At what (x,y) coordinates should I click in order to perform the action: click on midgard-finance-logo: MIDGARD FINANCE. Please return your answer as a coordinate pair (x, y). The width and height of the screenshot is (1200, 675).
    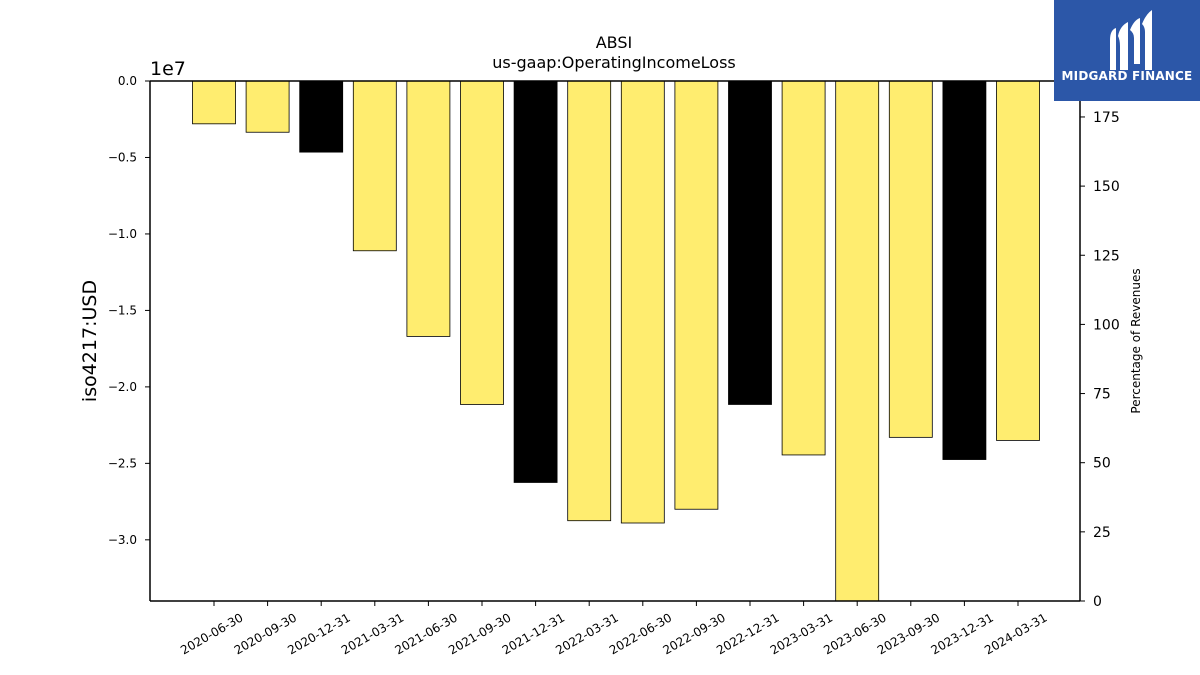
    Looking at the image, I should click on (1127, 50).